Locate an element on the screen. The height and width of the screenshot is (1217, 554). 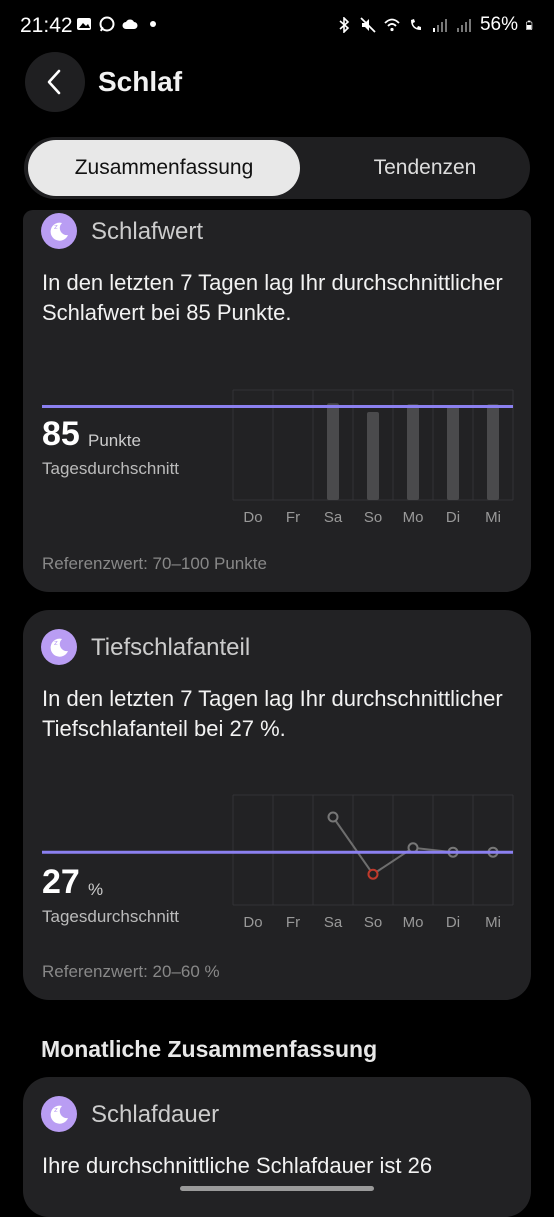
tab-zusammenfassung: Zusammenfassung is located at coordinates (164, 168).